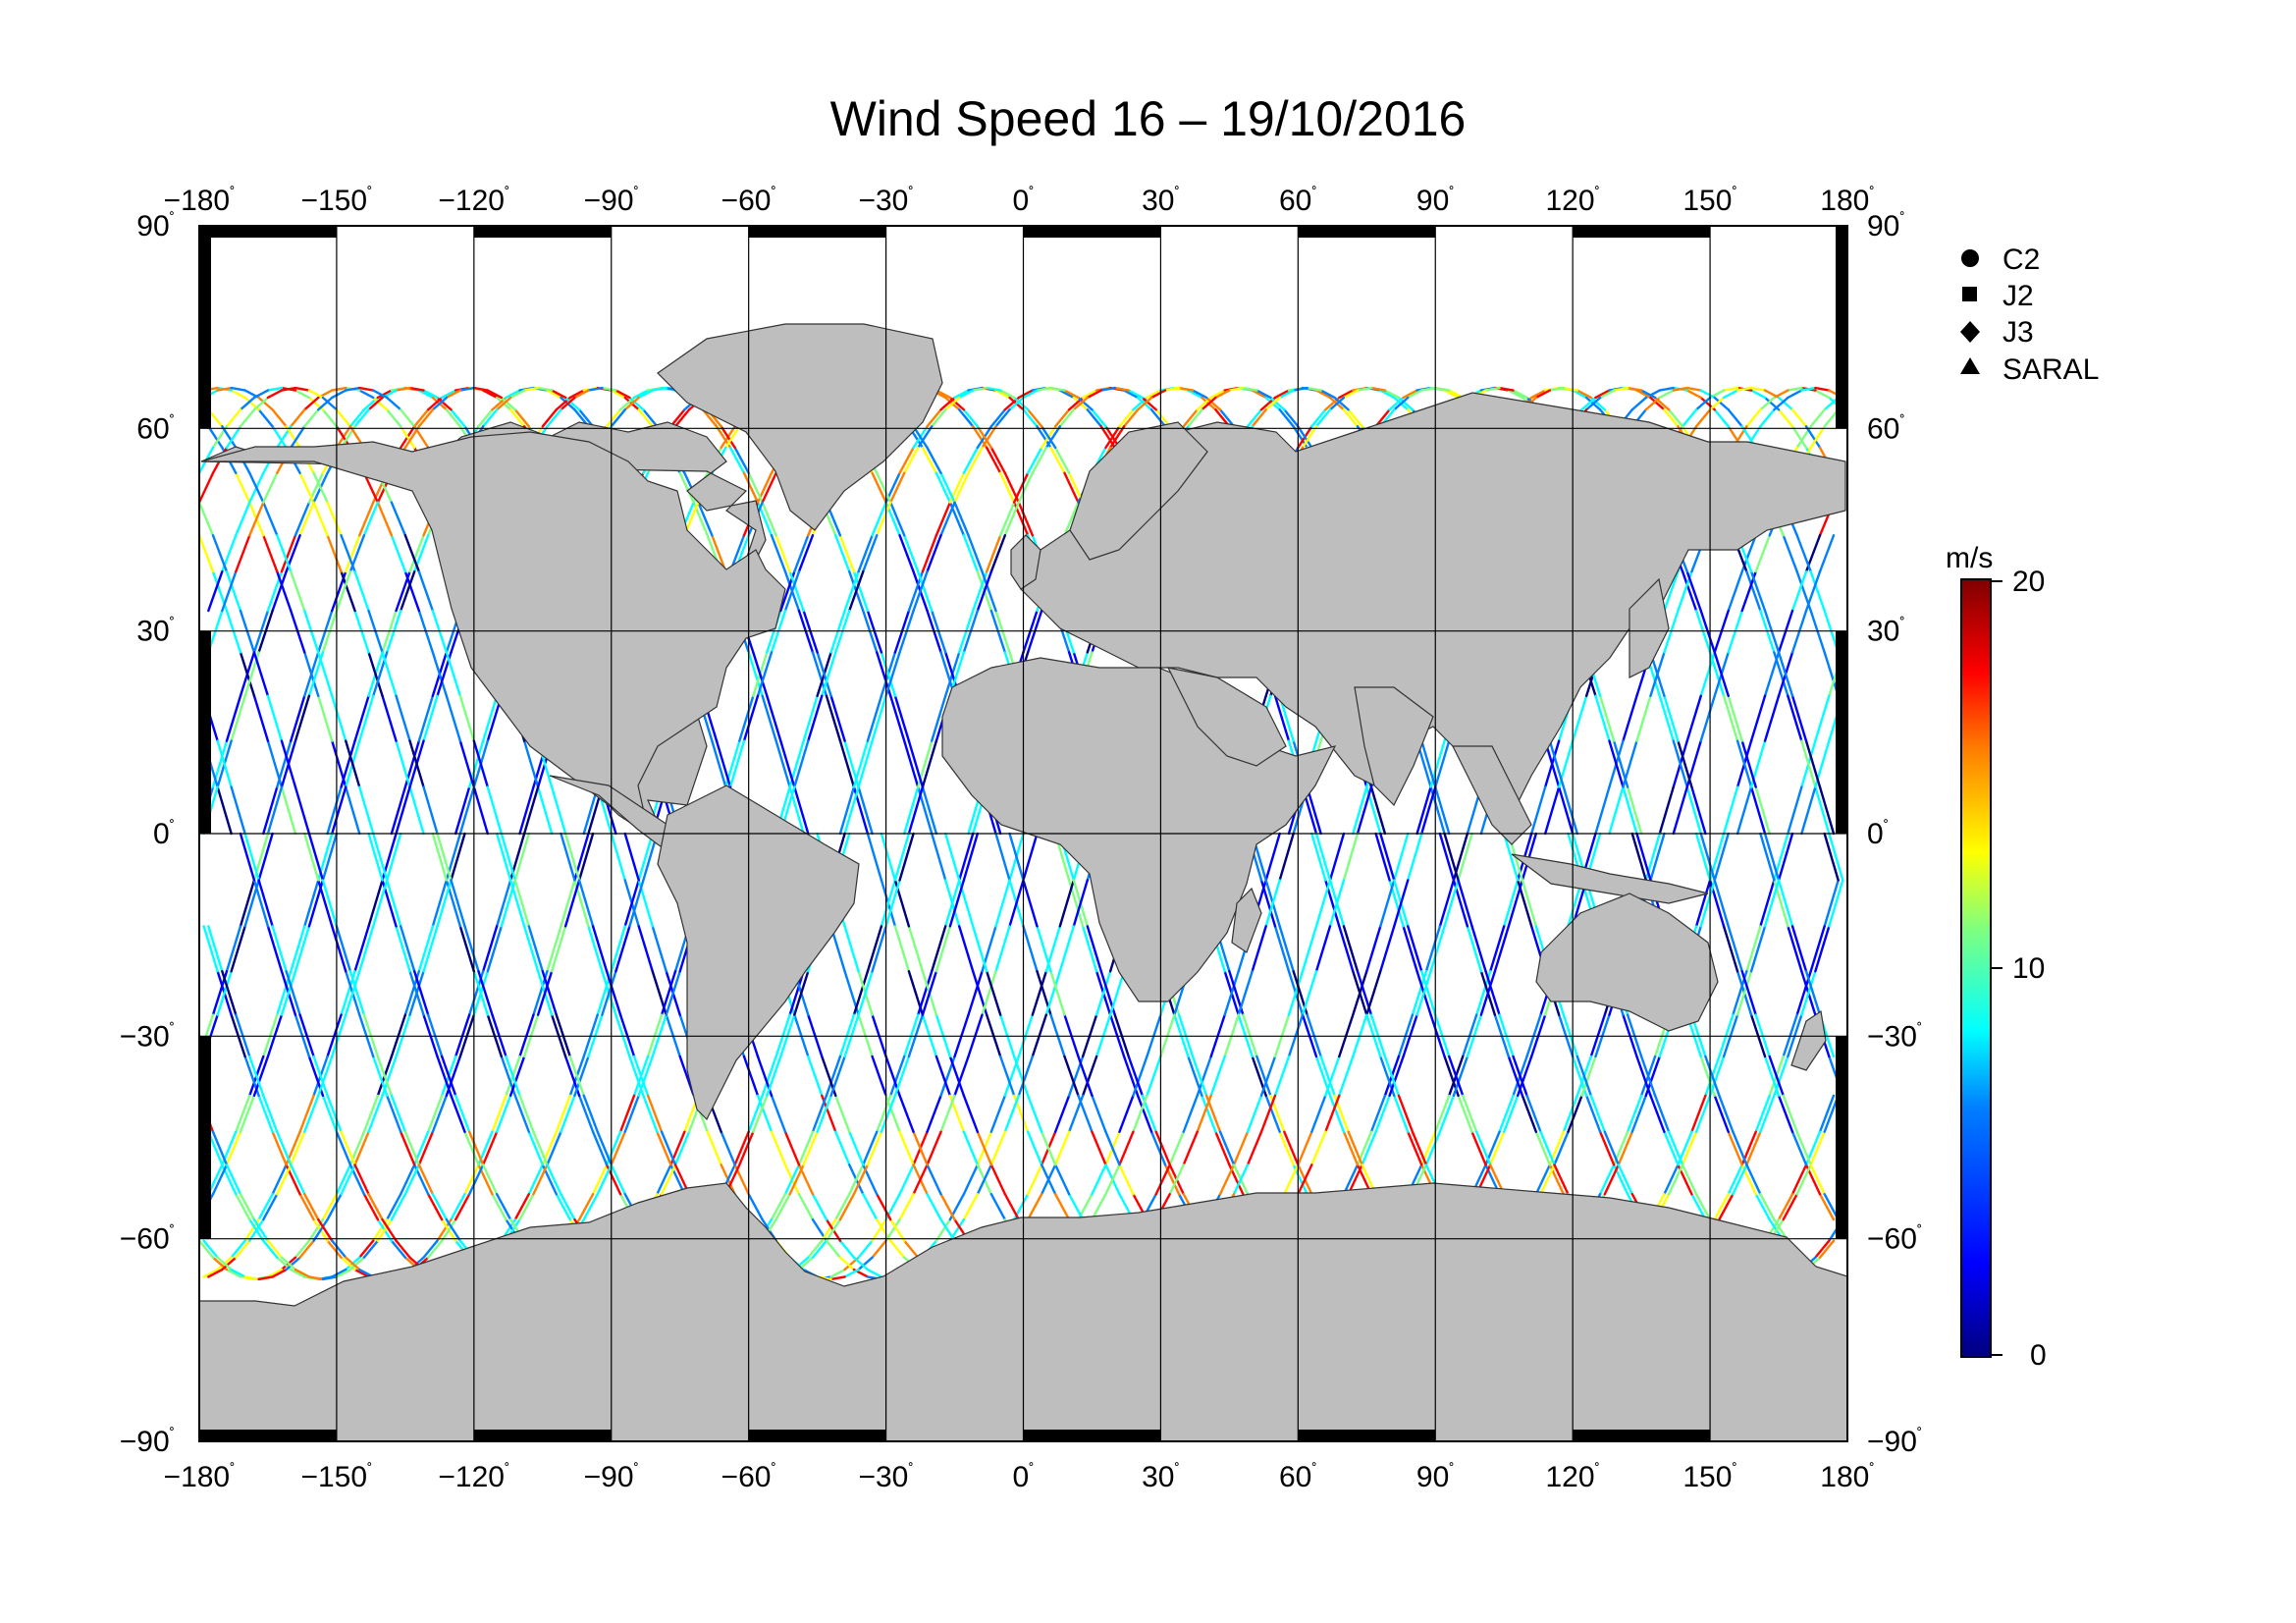 This screenshot has width=2296, height=1623. Describe the element at coordinates (2050, 369) in the screenshot. I see `legend-label-saral: SARAL` at that location.